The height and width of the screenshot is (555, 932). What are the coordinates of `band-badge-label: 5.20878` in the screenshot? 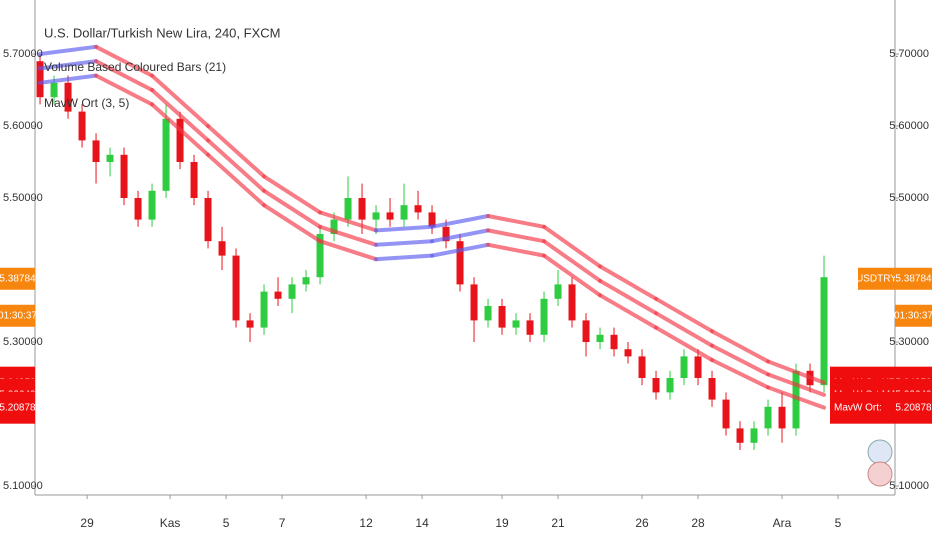 It's located at (913, 407).